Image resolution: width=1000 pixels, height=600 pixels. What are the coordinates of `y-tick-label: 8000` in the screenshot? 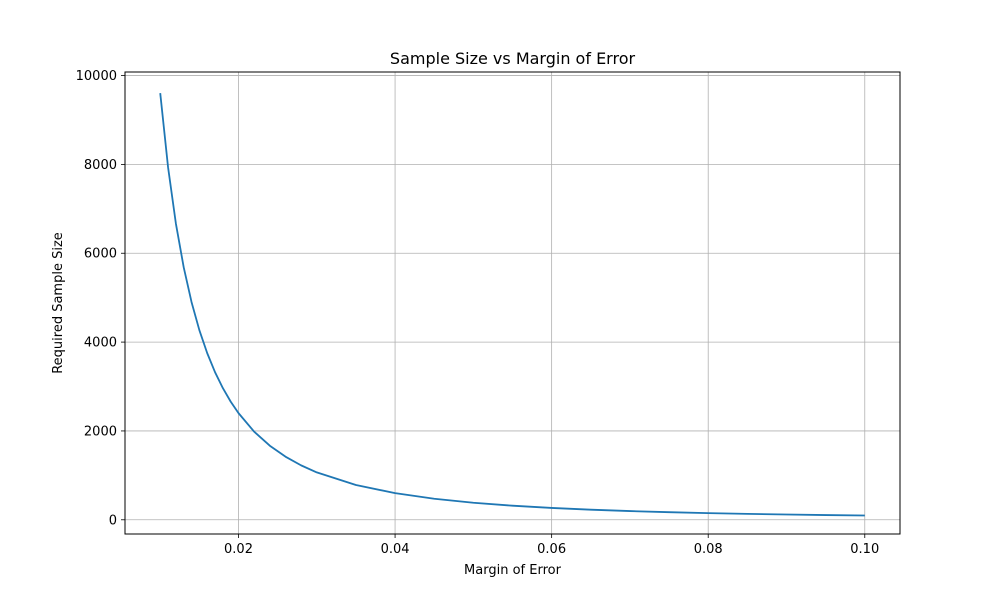 It's located at (100, 165).